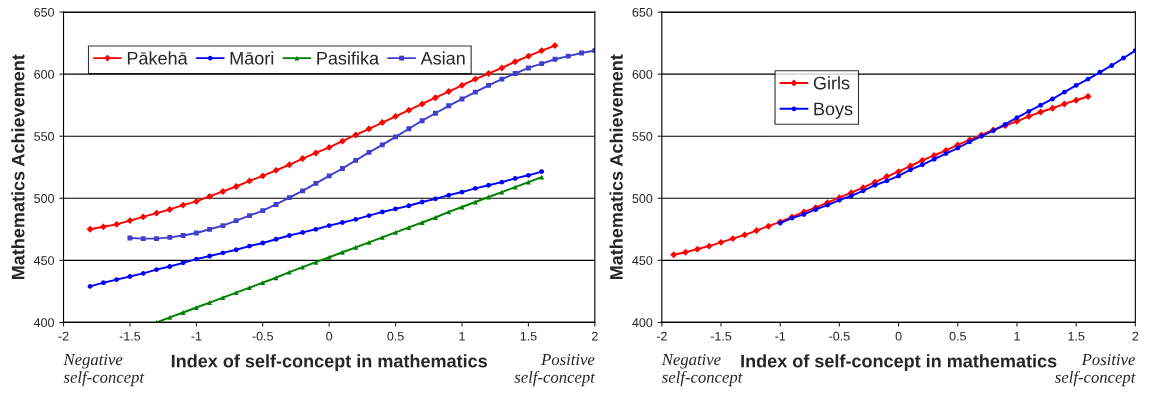 This screenshot has width=1155, height=403. What do you see at coordinates (442, 58) in the screenshot?
I see `legend-label: Asian` at bounding box center [442, 58].